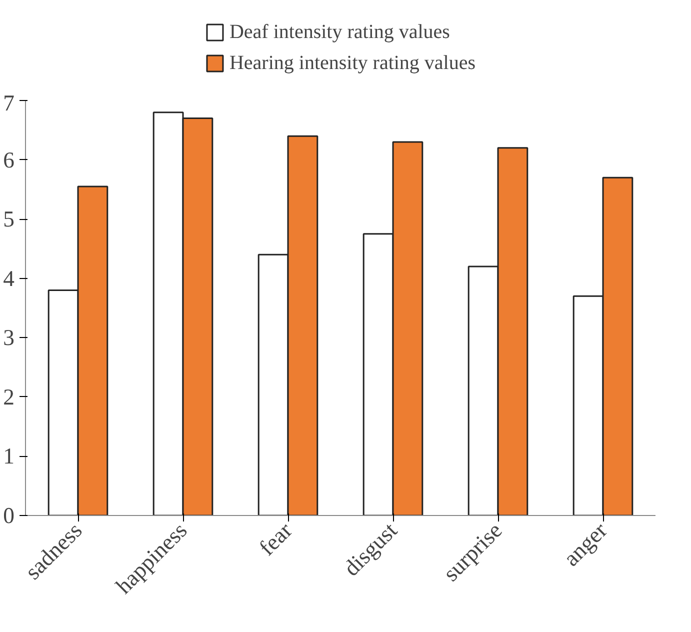 This screenshot has height=632, width=691. What do you see at coordinates (8, 159) in the screenshot?
I see `y-tick-label: 6` at bounding box center [8, 159].